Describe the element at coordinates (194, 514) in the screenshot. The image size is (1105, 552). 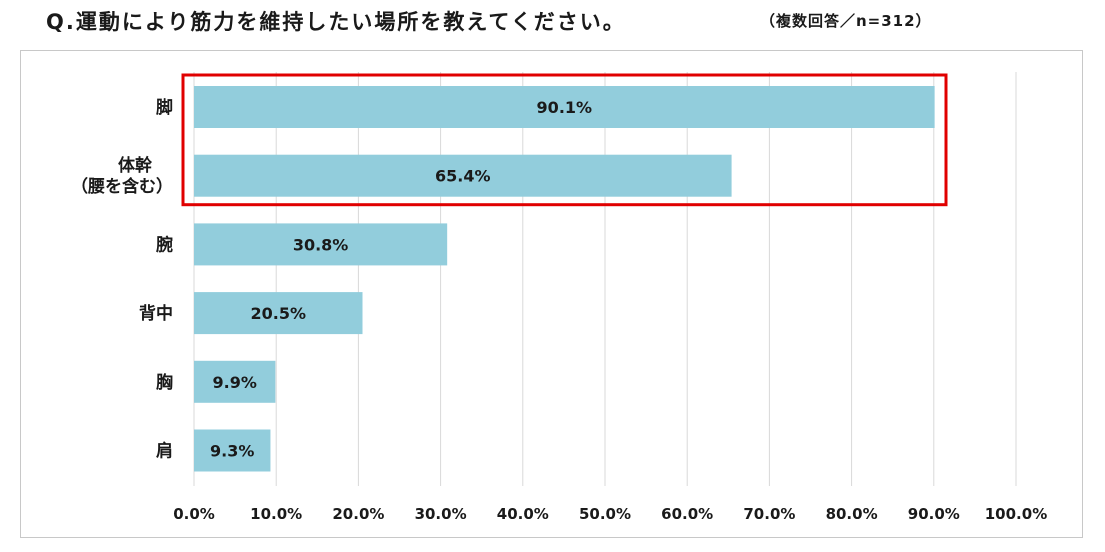
I see `x-tick-label-0: 0.0%` at that location.